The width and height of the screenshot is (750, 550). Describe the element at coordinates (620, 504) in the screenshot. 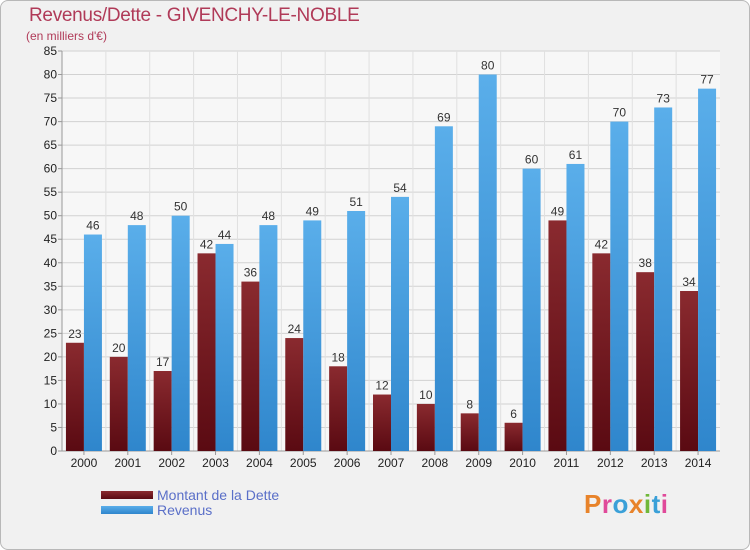

I see `logo-letter: o` at that location.